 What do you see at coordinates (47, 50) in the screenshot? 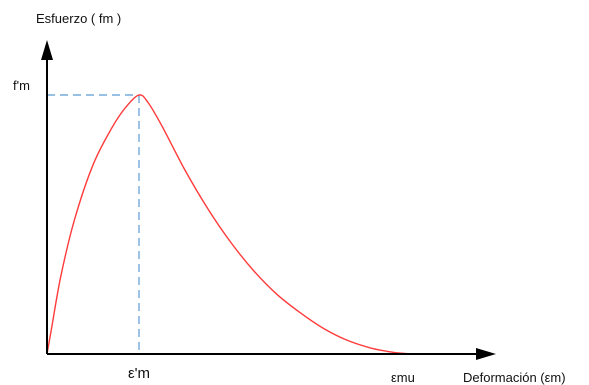
I see `y-axis-arrow` at bounding box center [47, 50].